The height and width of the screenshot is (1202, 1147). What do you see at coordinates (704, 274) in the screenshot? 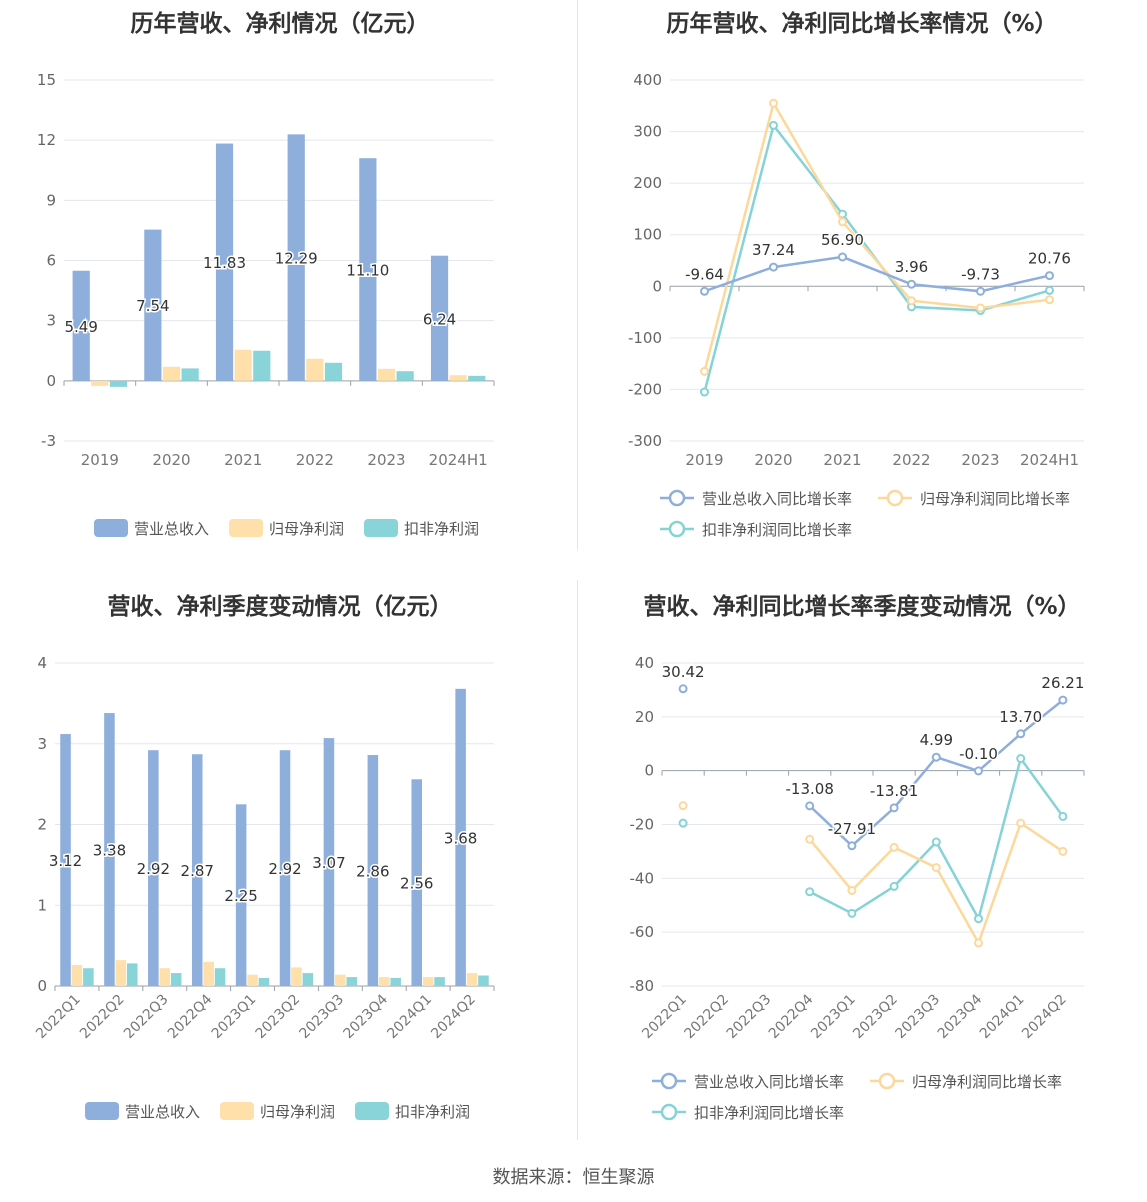
I see `data-label: -9.64` at bounding box center [704, 274].